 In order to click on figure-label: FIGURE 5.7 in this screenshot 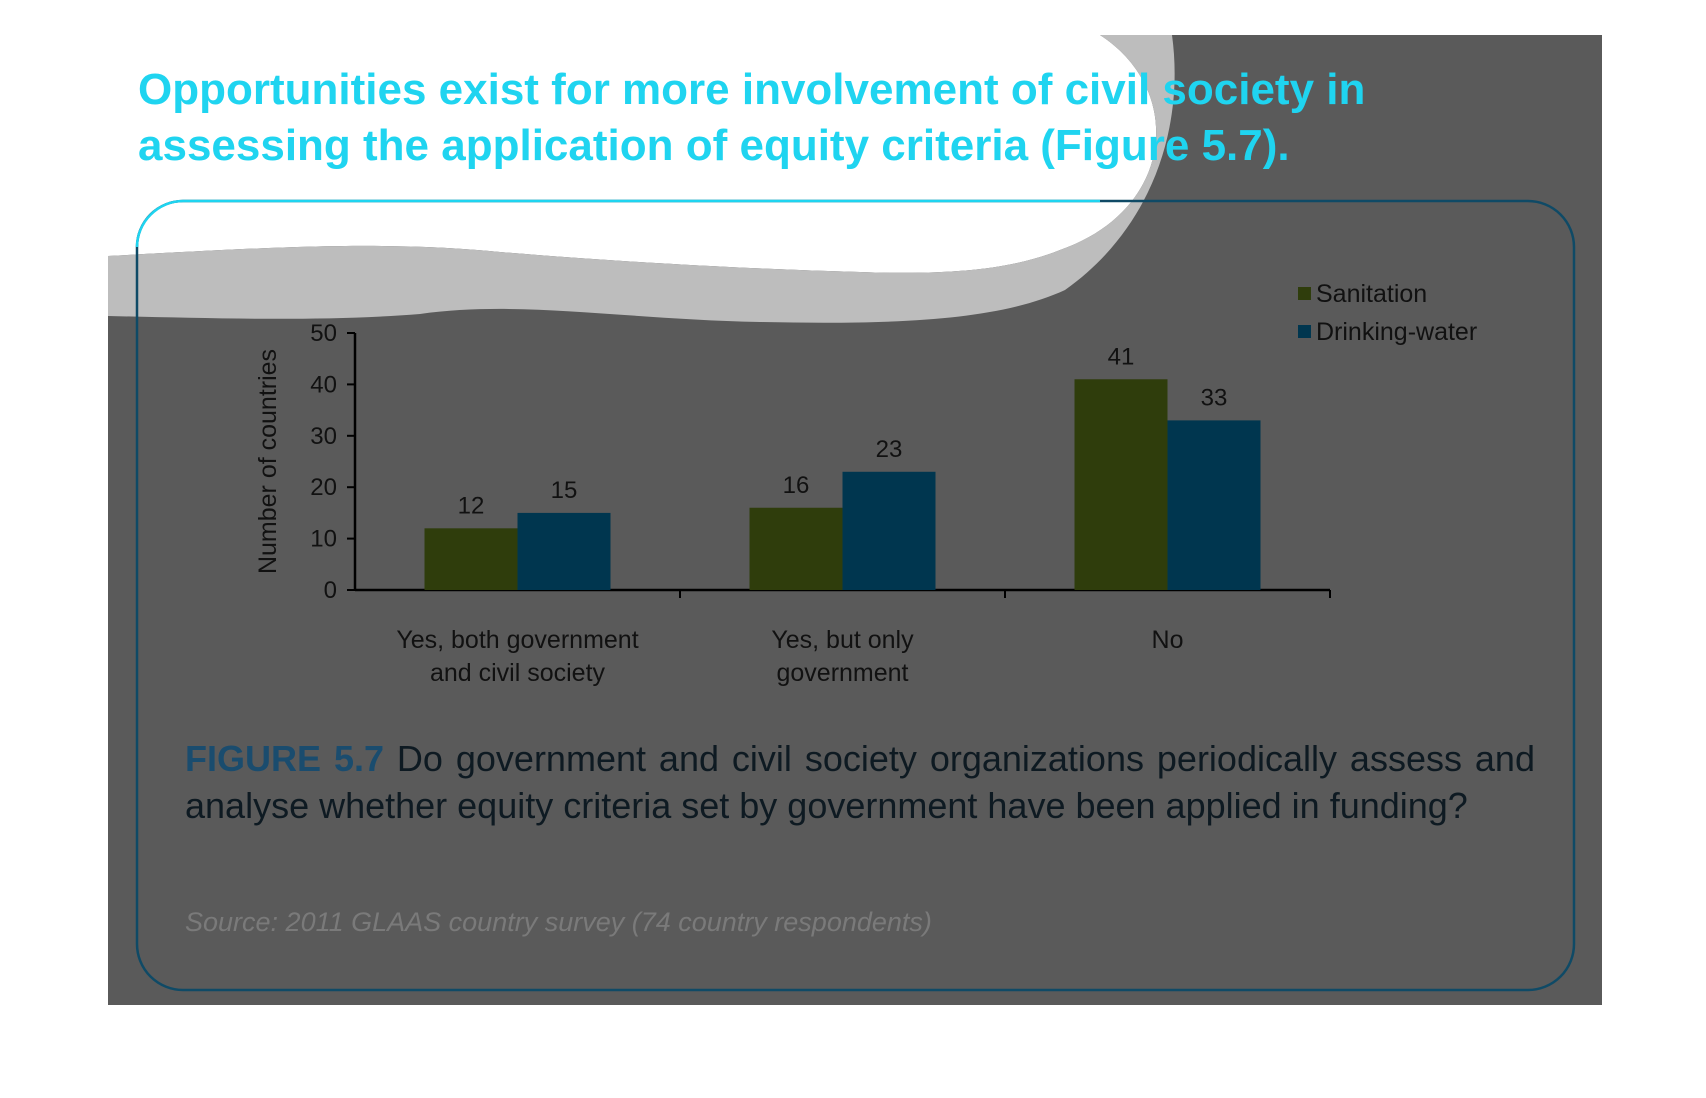, I will do `click(284, 758)`.